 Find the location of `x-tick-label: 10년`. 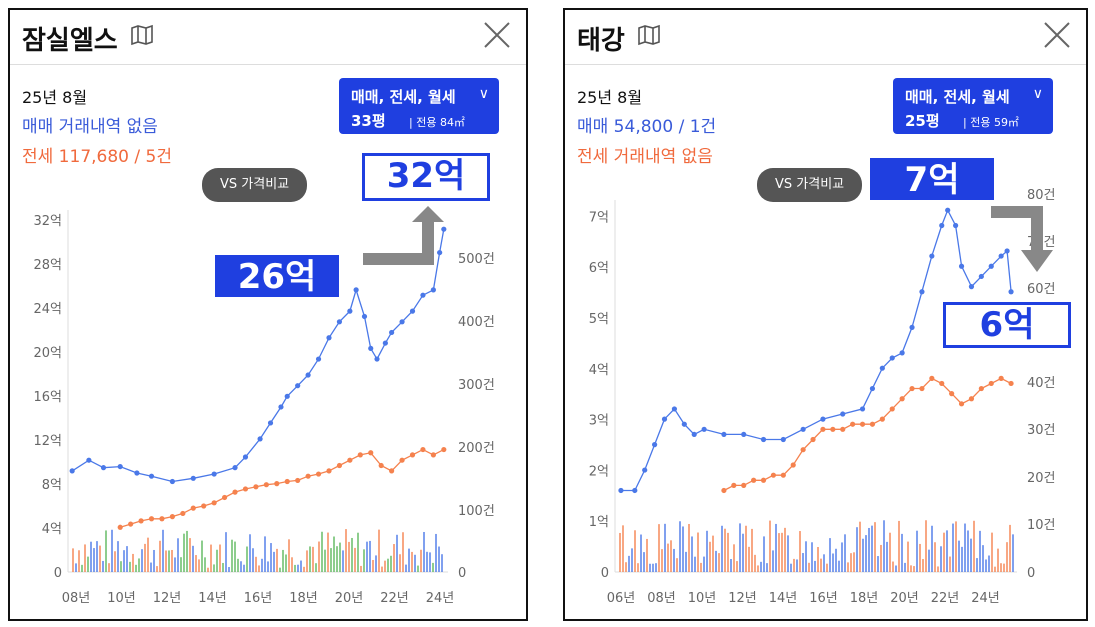

x-tick-label: 10년 is located at coordinates (702, 598).